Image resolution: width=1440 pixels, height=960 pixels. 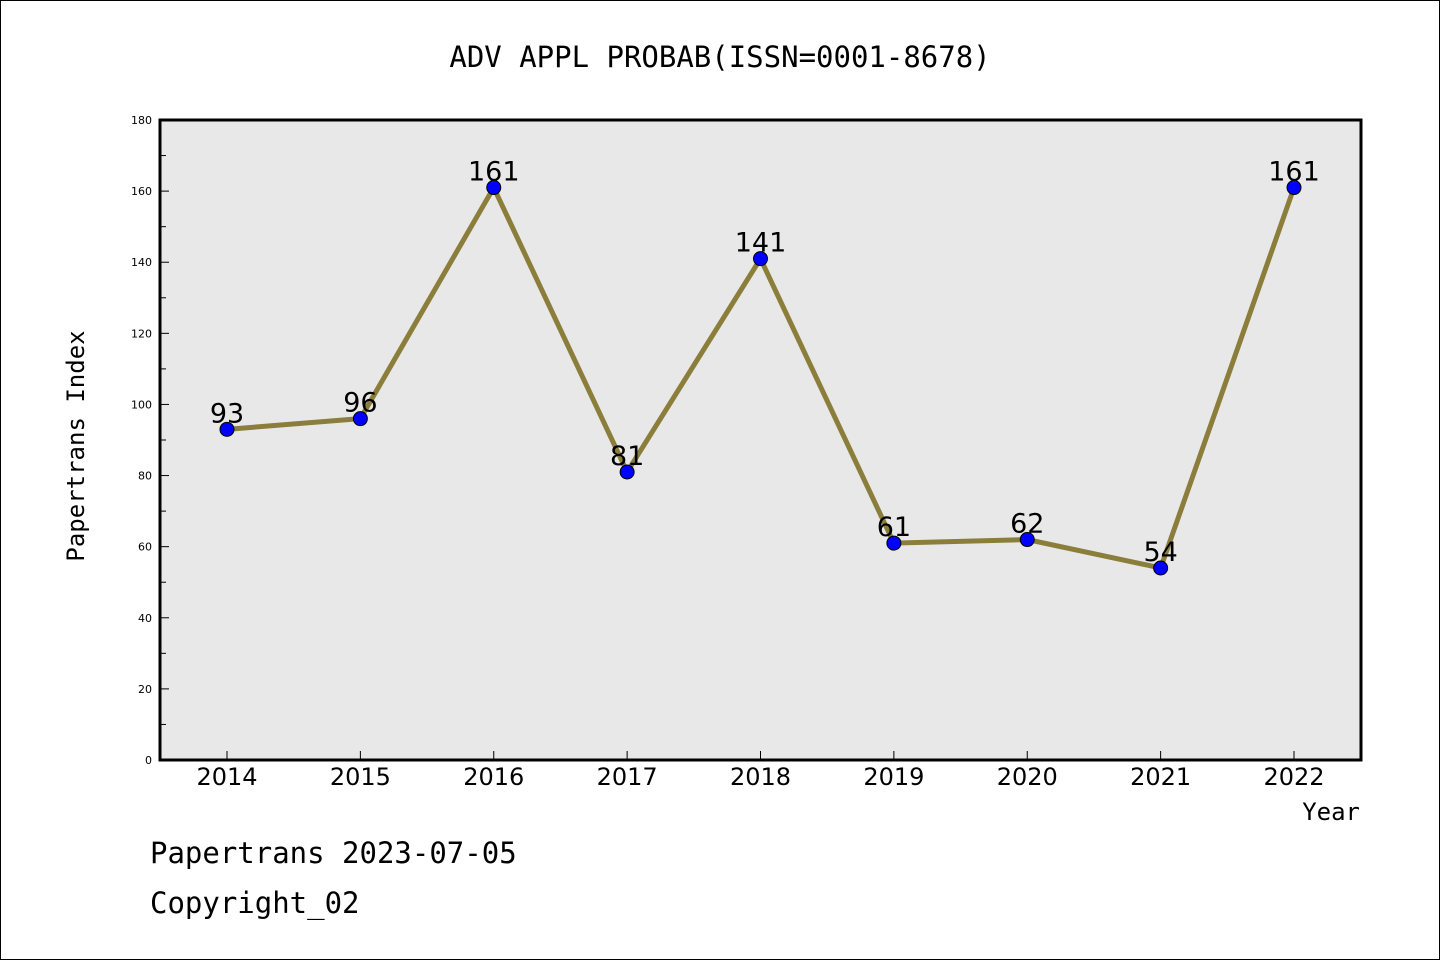 What do you see at coordinates (1160, 777) in the screenshot?
I see `x-tick-label: 2021` at bounding box center [1160, 777].